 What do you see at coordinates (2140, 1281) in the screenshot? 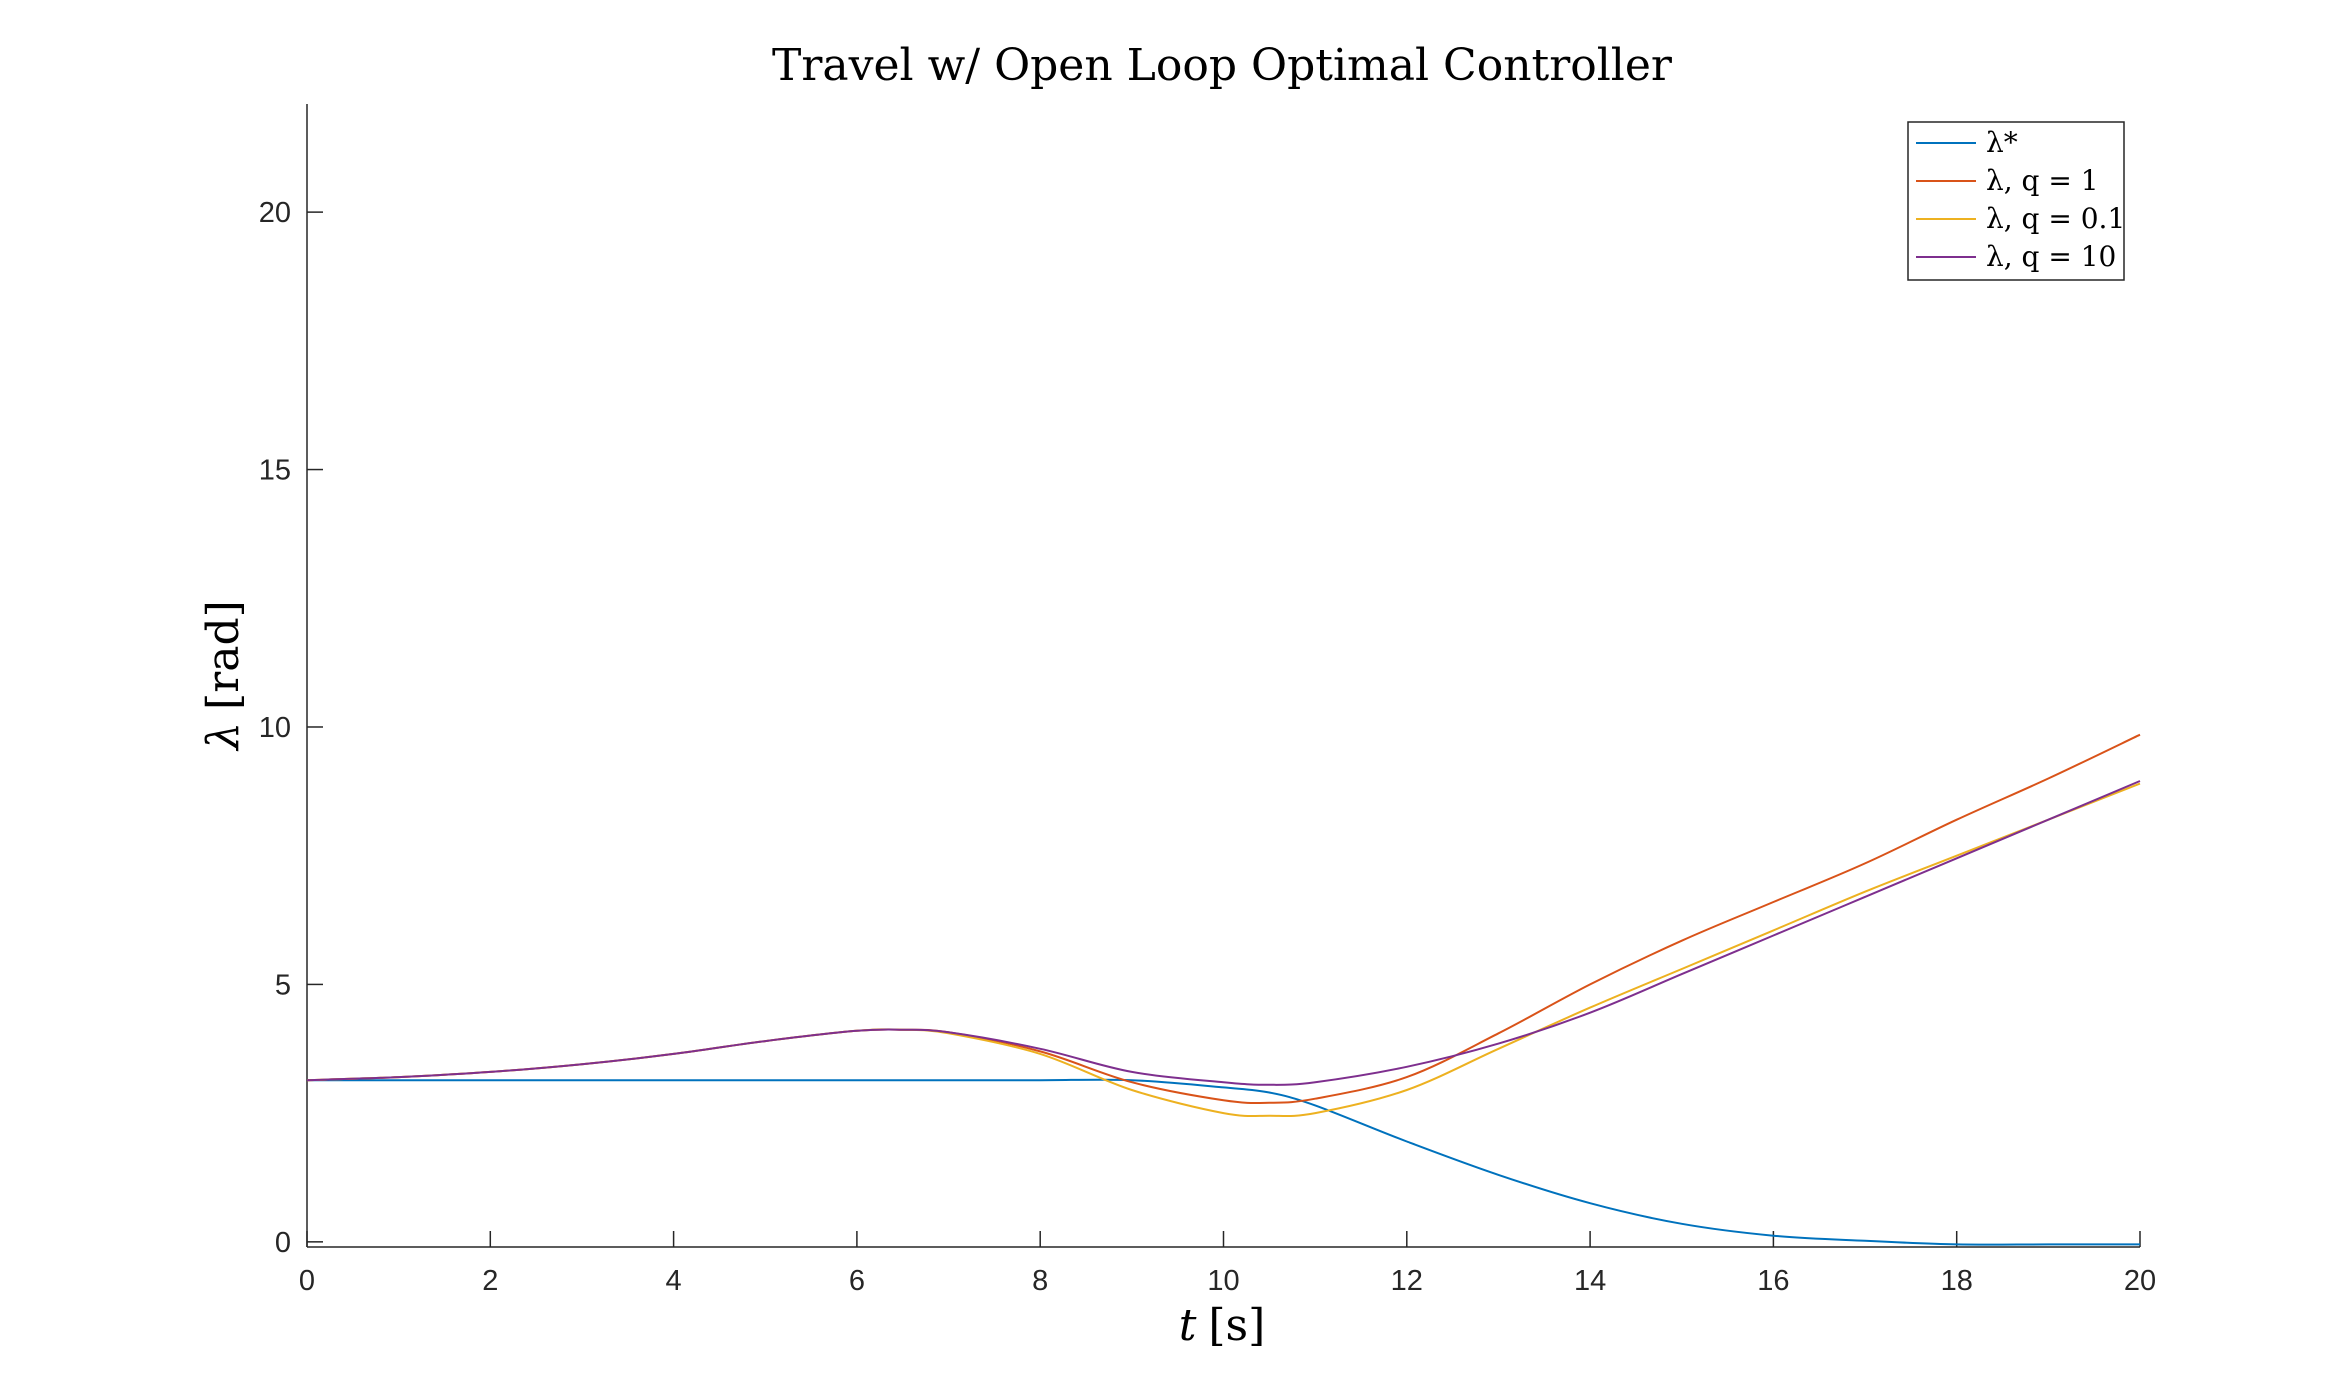
I see `x-tick-label: 20` at bounding box center [2140, 1281].